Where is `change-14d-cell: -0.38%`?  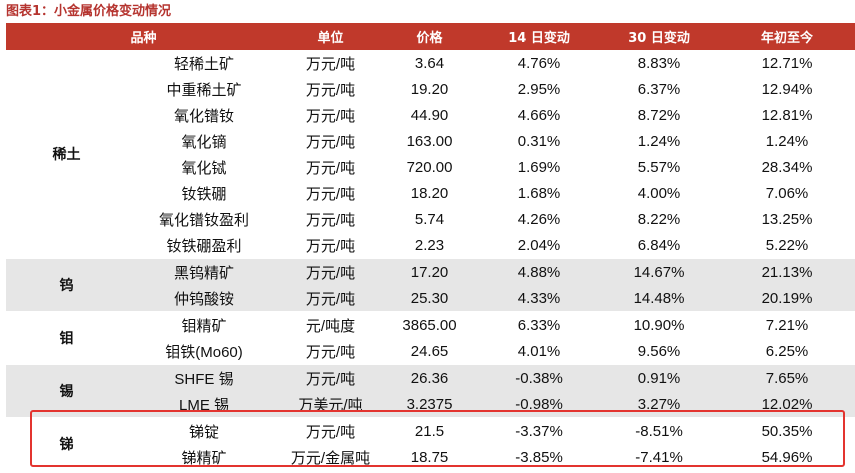 change-14d-cell: -0.38% is located at coordinates (539, 377).